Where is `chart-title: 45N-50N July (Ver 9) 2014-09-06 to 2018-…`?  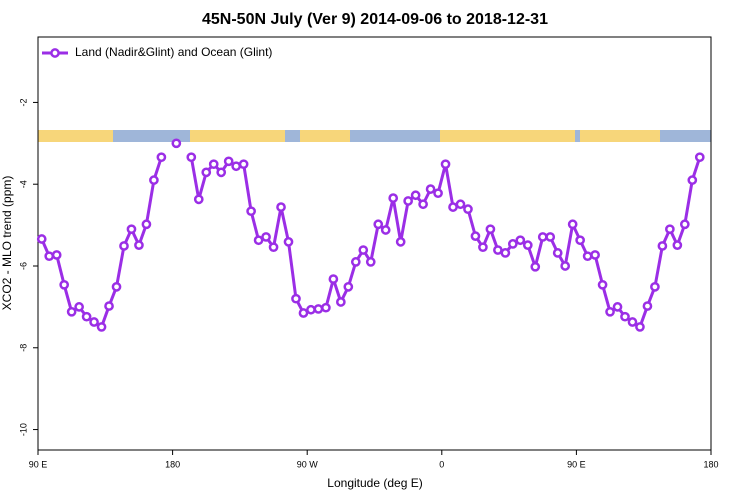
chart-title: 45N-50N July (Ver 9) 2014-09-06 to 2018-… is located at coordinates (375, 19).